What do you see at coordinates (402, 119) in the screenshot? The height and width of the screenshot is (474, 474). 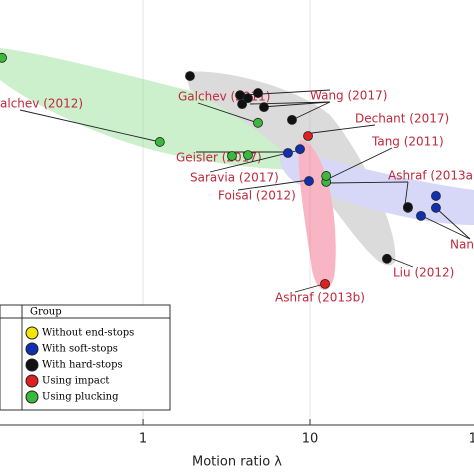 I see `annotation: Dechant (2017)` at bounding box center [402, 119].